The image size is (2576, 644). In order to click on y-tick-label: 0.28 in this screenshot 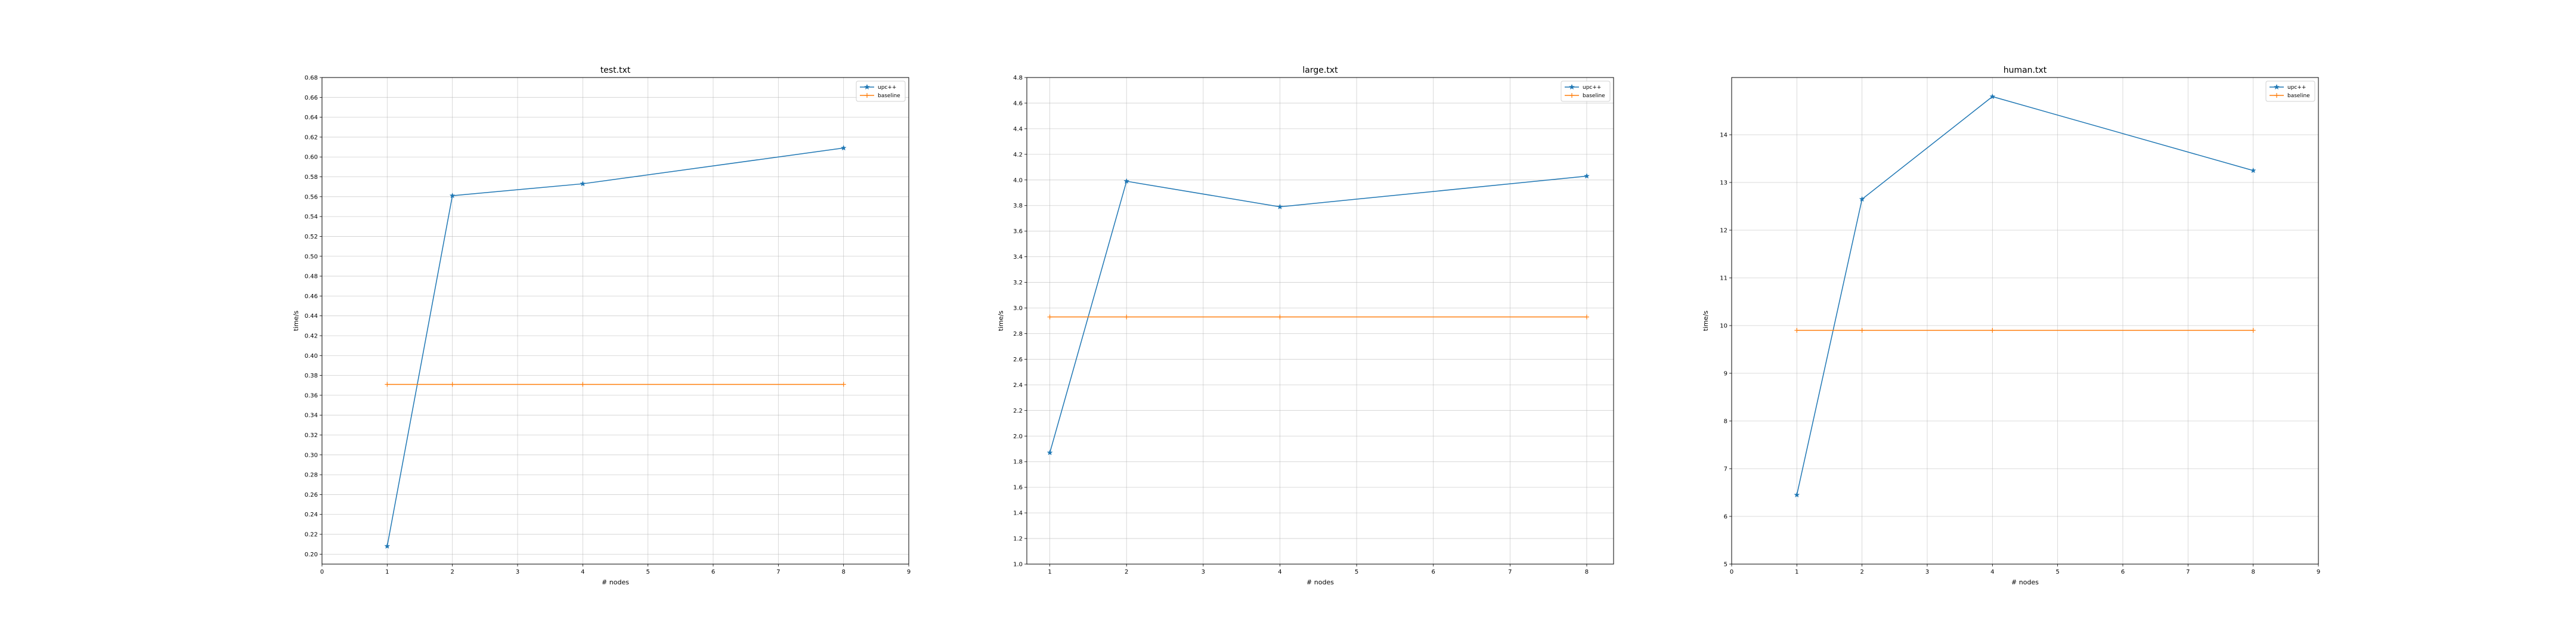, I will do `click(312, 476)`.